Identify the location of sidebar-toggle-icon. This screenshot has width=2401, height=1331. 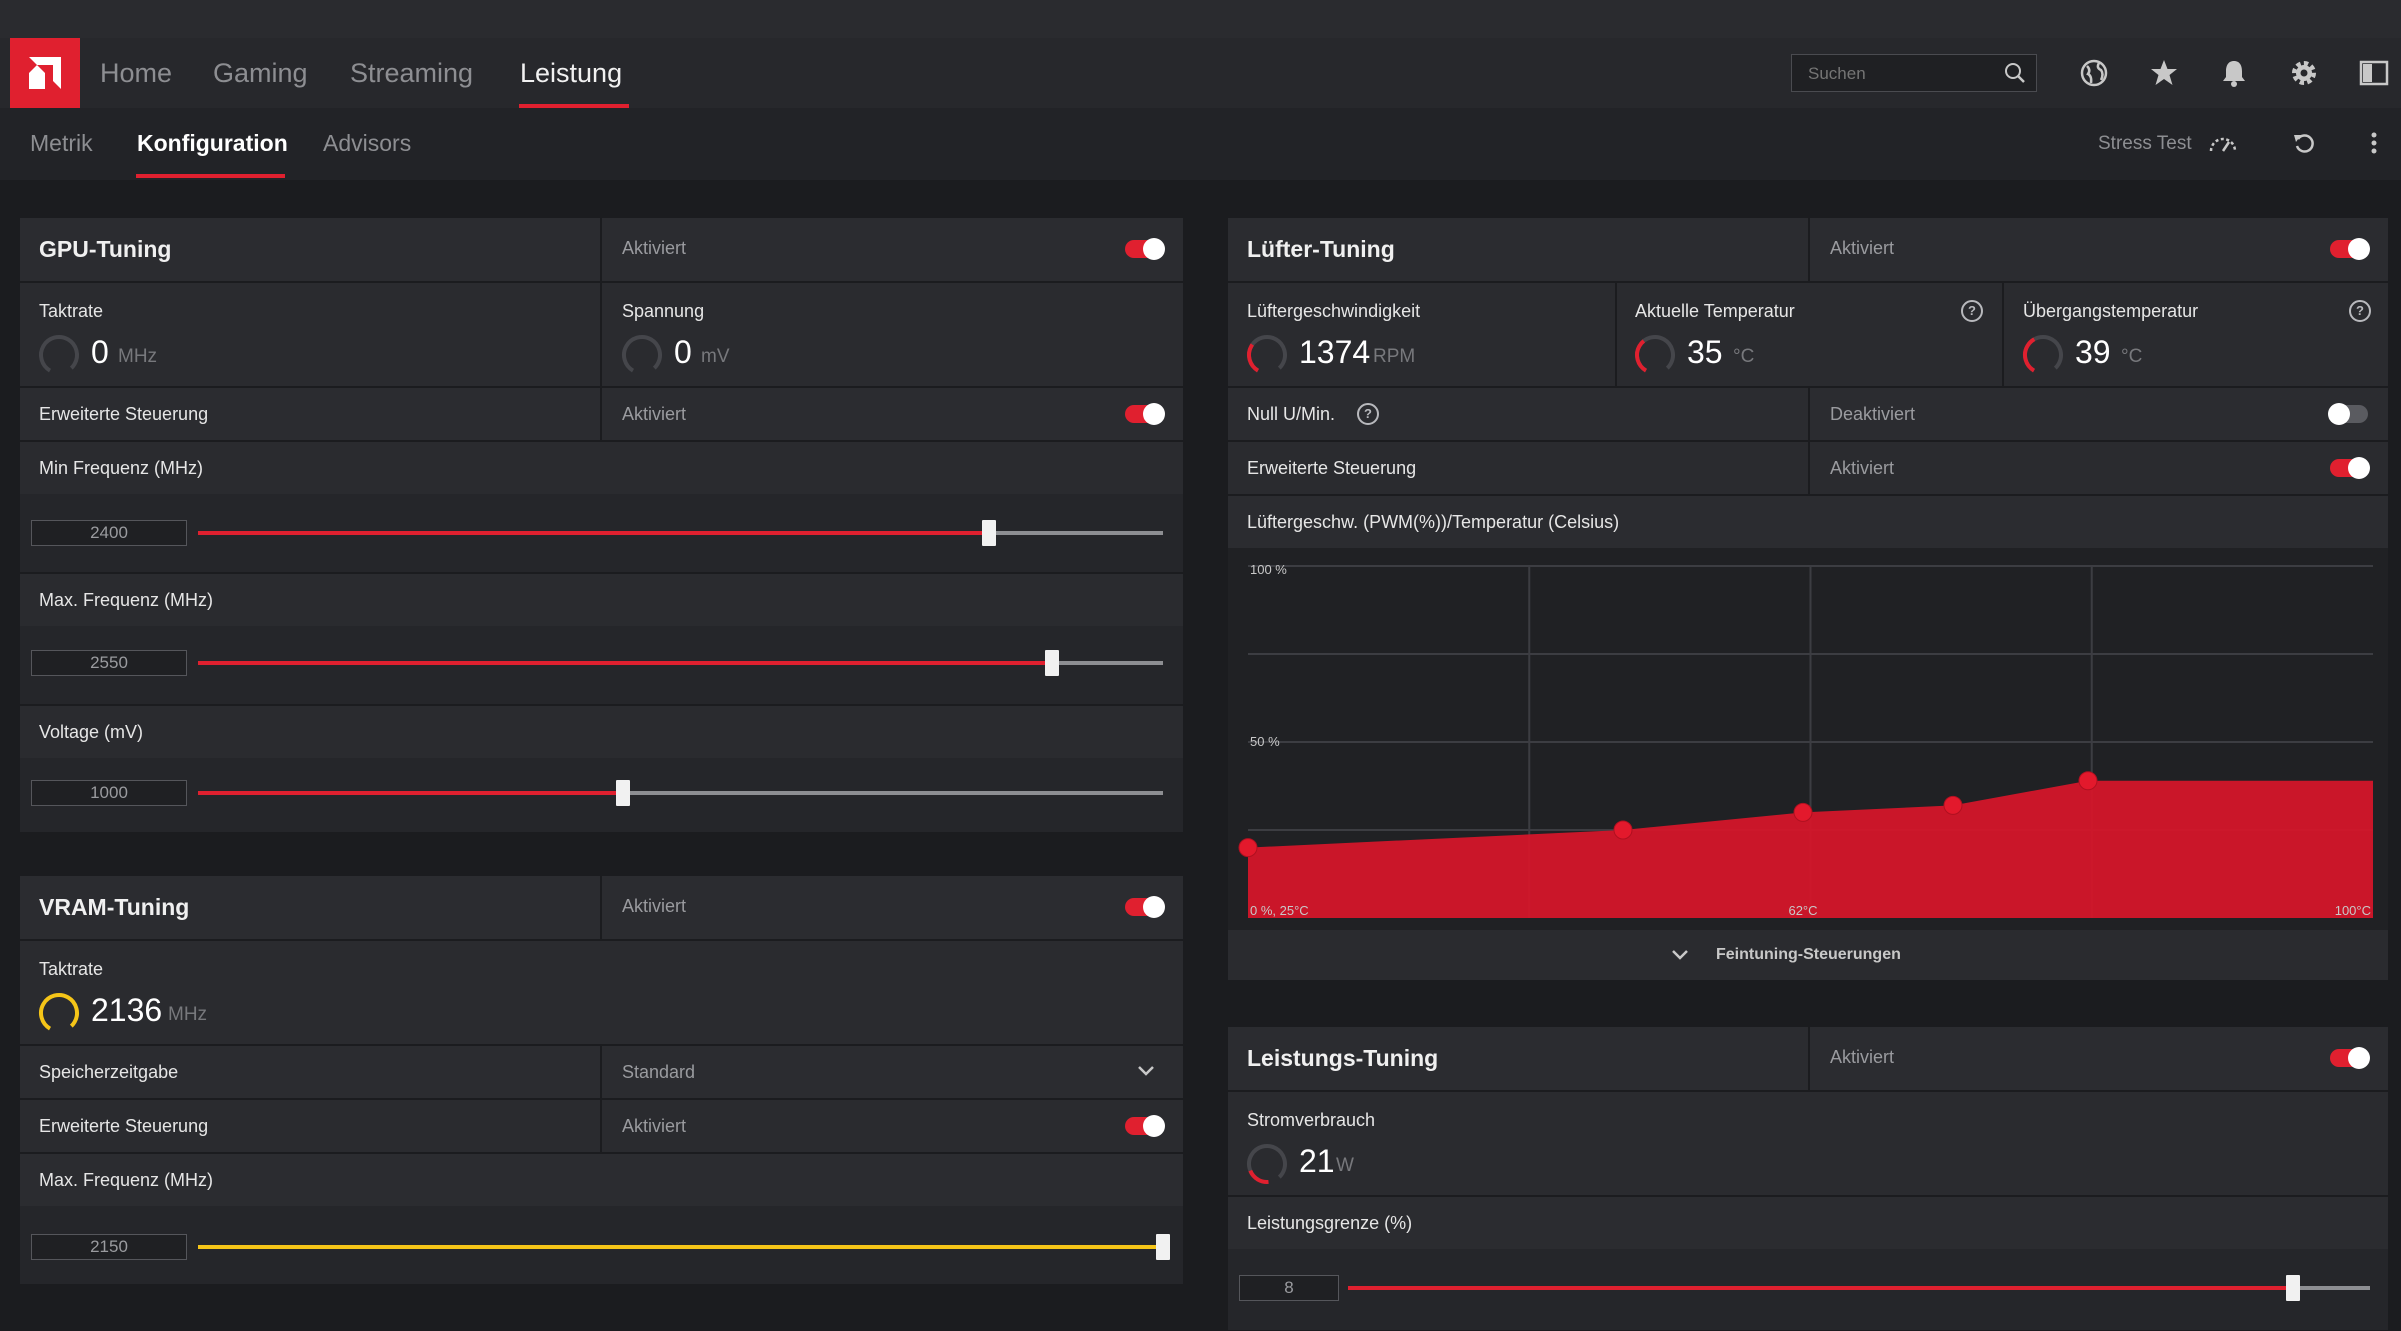
(2374, 73).